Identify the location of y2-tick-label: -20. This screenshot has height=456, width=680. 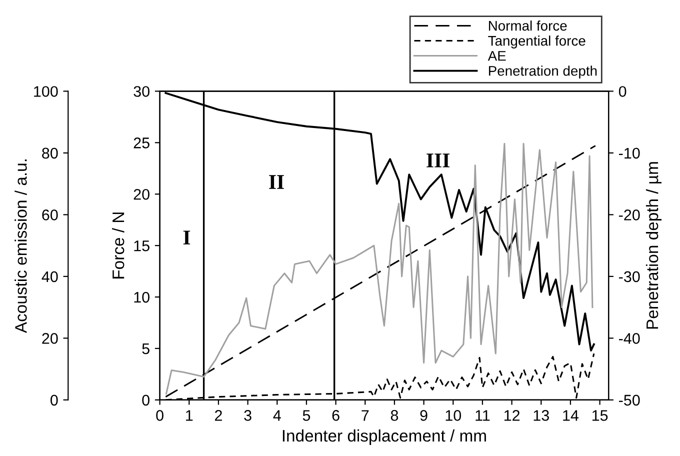
(629, 215).